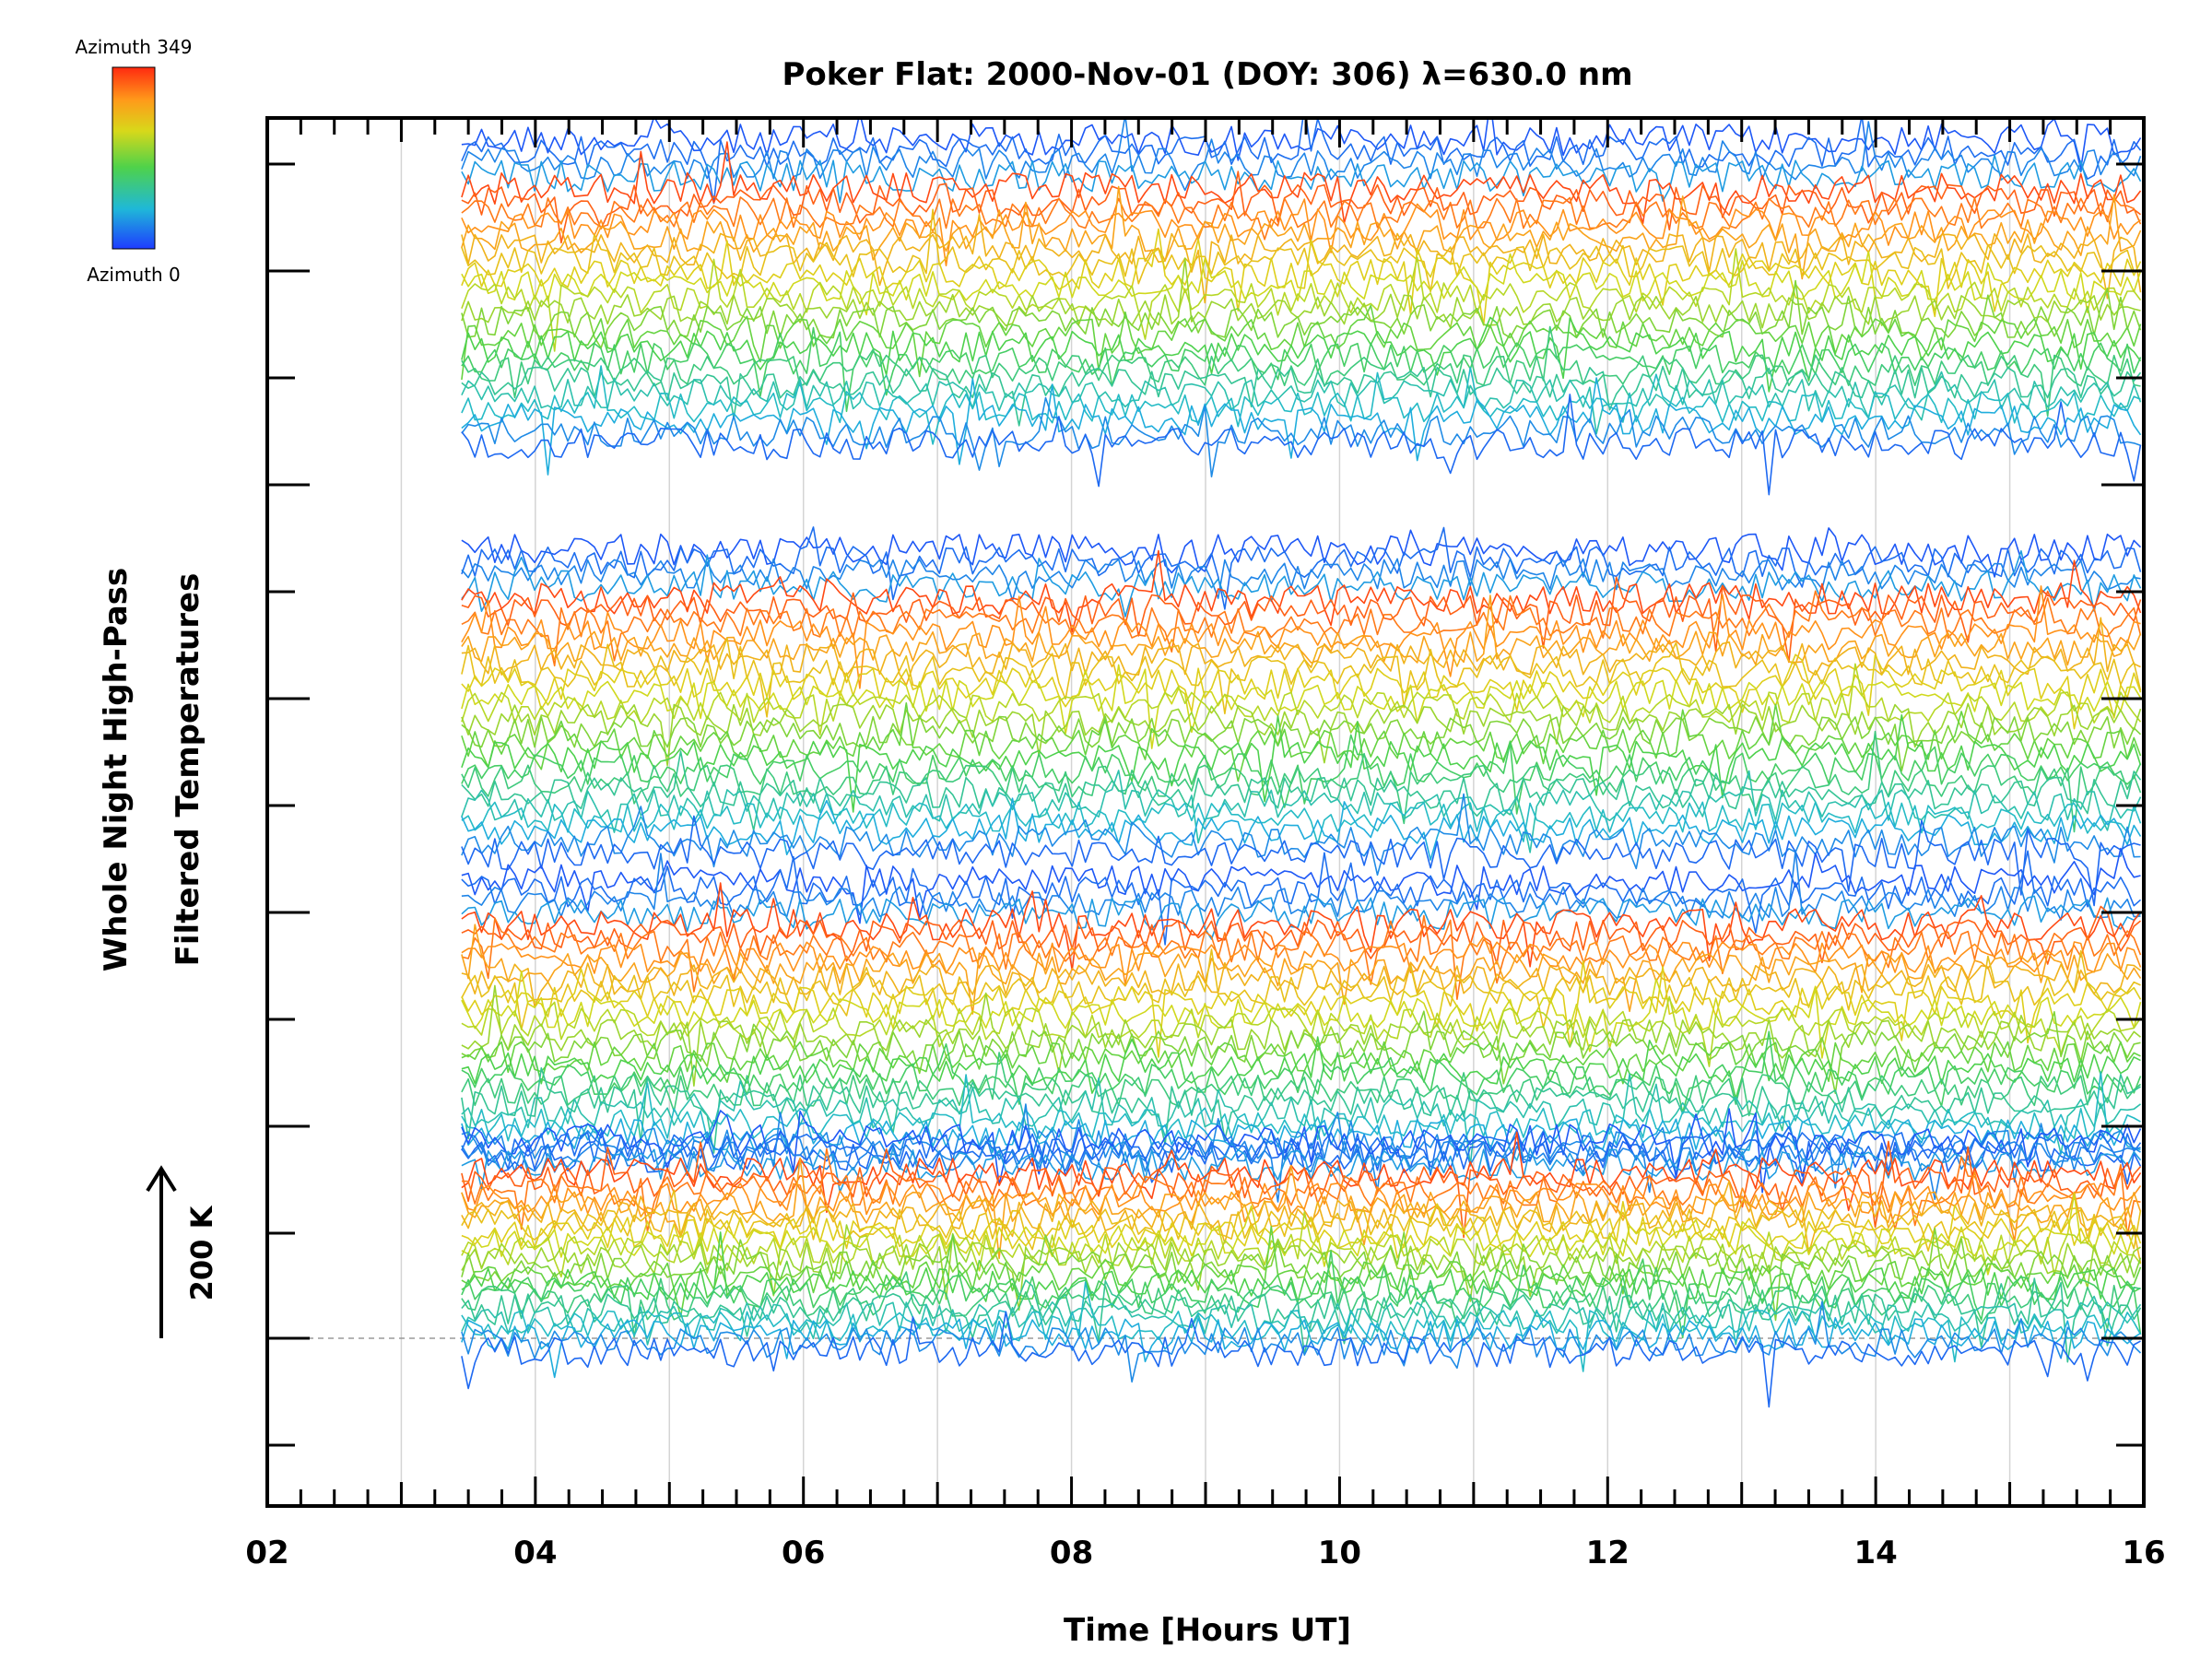 The height and width of the screenshot is (1659, 2212). Describe the element at coordinates (201, 1252) in the screenshot. I see `scale-bar-label: 200 K` at that location.